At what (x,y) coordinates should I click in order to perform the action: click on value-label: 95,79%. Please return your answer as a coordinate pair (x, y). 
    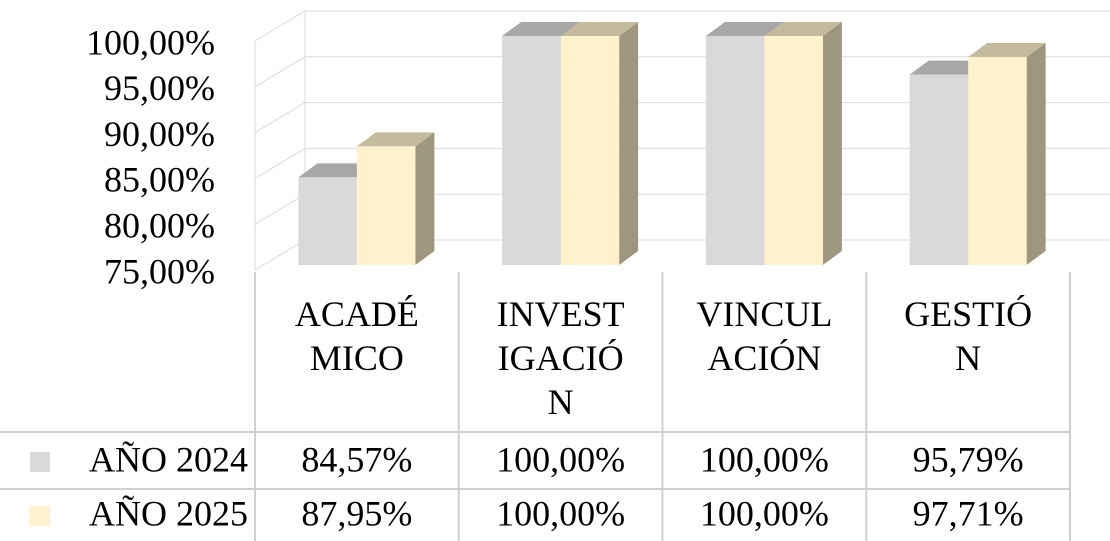
    Looking at the image, I should click on (968, 459).